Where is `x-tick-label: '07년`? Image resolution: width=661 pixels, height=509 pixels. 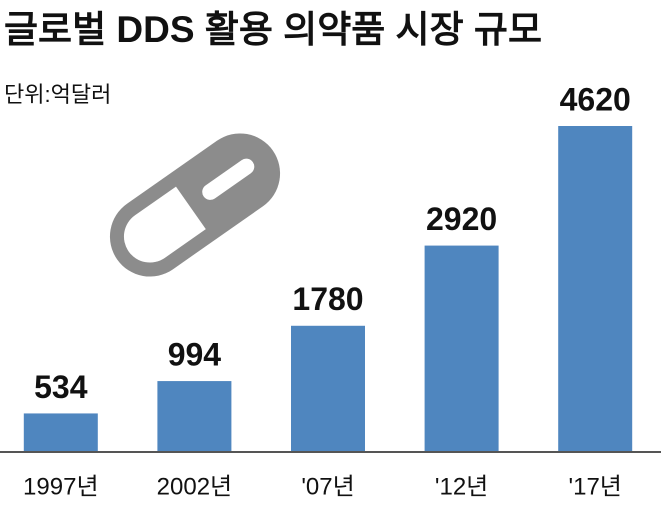
x-tick-label: '07년 is located at coordinates (327, 486).